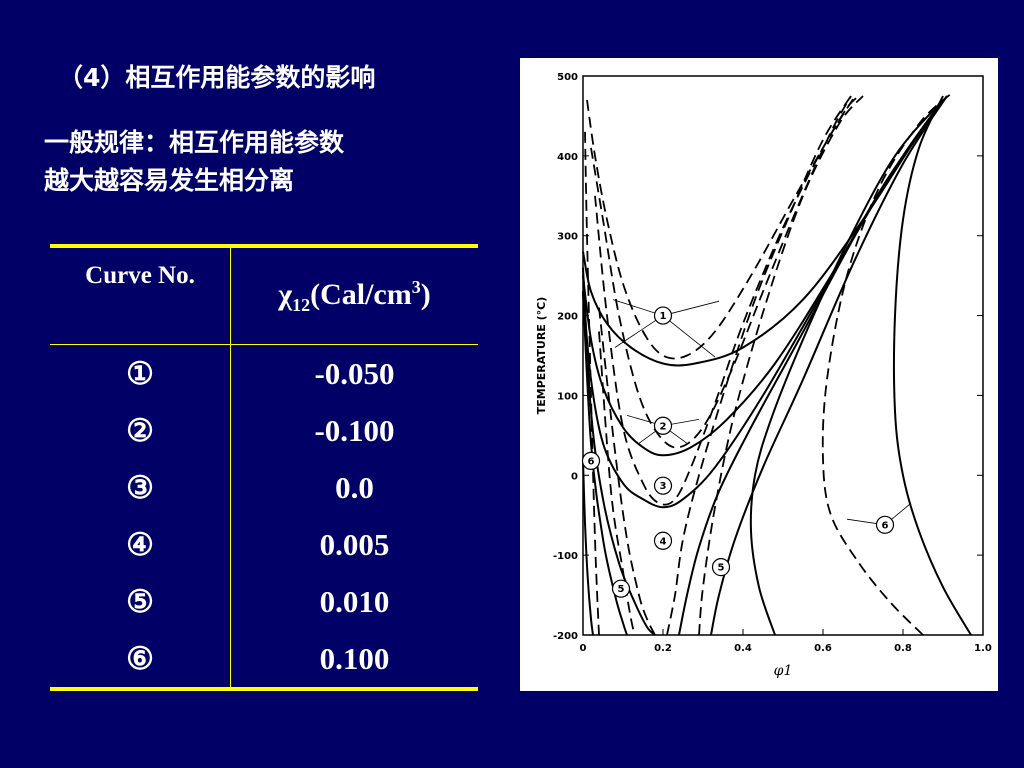  Describe the element at coordinates (264, 162) in the screenshot. I see `general-rule-text: 一般规律：相互作用能参数 越大越容易发生相分离` at that location.